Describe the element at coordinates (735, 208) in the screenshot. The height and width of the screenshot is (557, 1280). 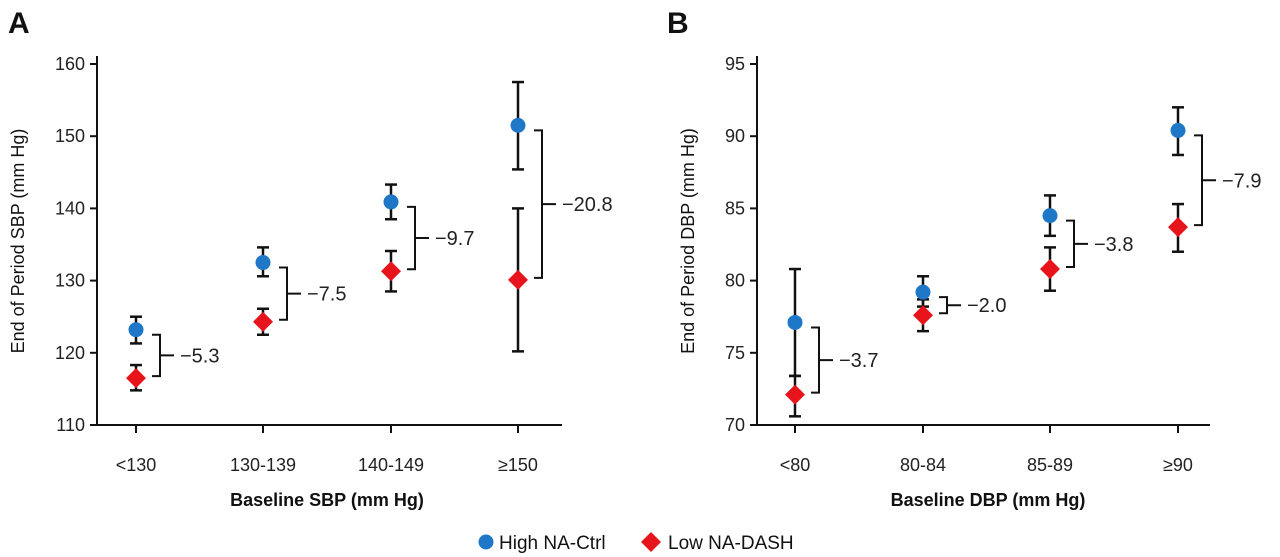
I see `p1-y-tick-label: 85` at that location.